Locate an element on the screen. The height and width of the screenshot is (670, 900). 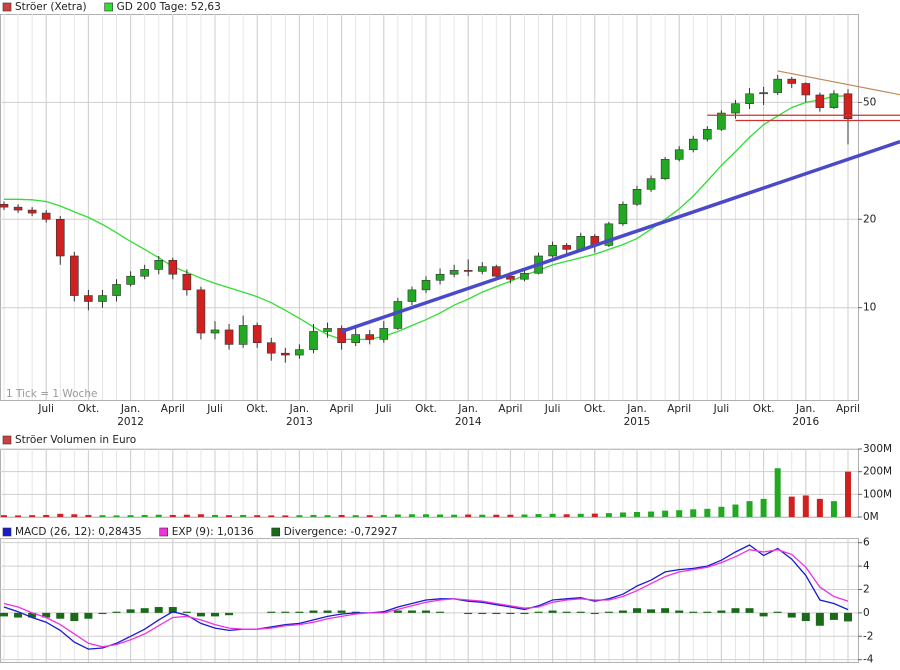
legend-label: EXP (9): 1,0136 is located at coordinates (213, 532).